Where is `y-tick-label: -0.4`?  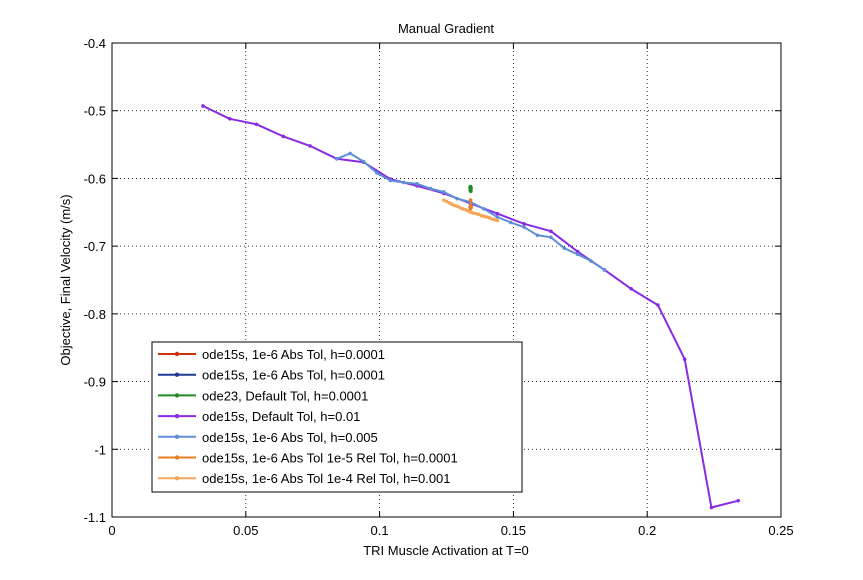
y-tick-label: -0.4 is located at coordinates (95, 43).